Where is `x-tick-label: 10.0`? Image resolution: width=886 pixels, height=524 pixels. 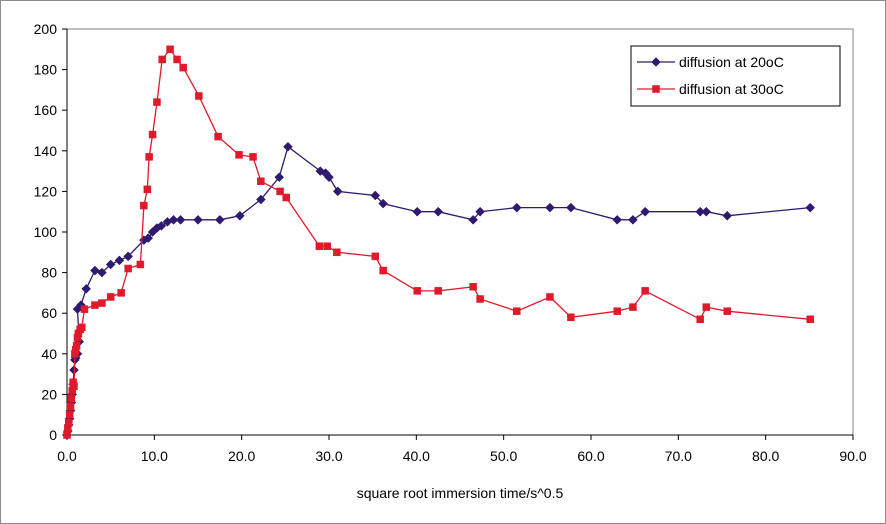 x-tick-label: 10.0 is located at coordinates (154, 456).